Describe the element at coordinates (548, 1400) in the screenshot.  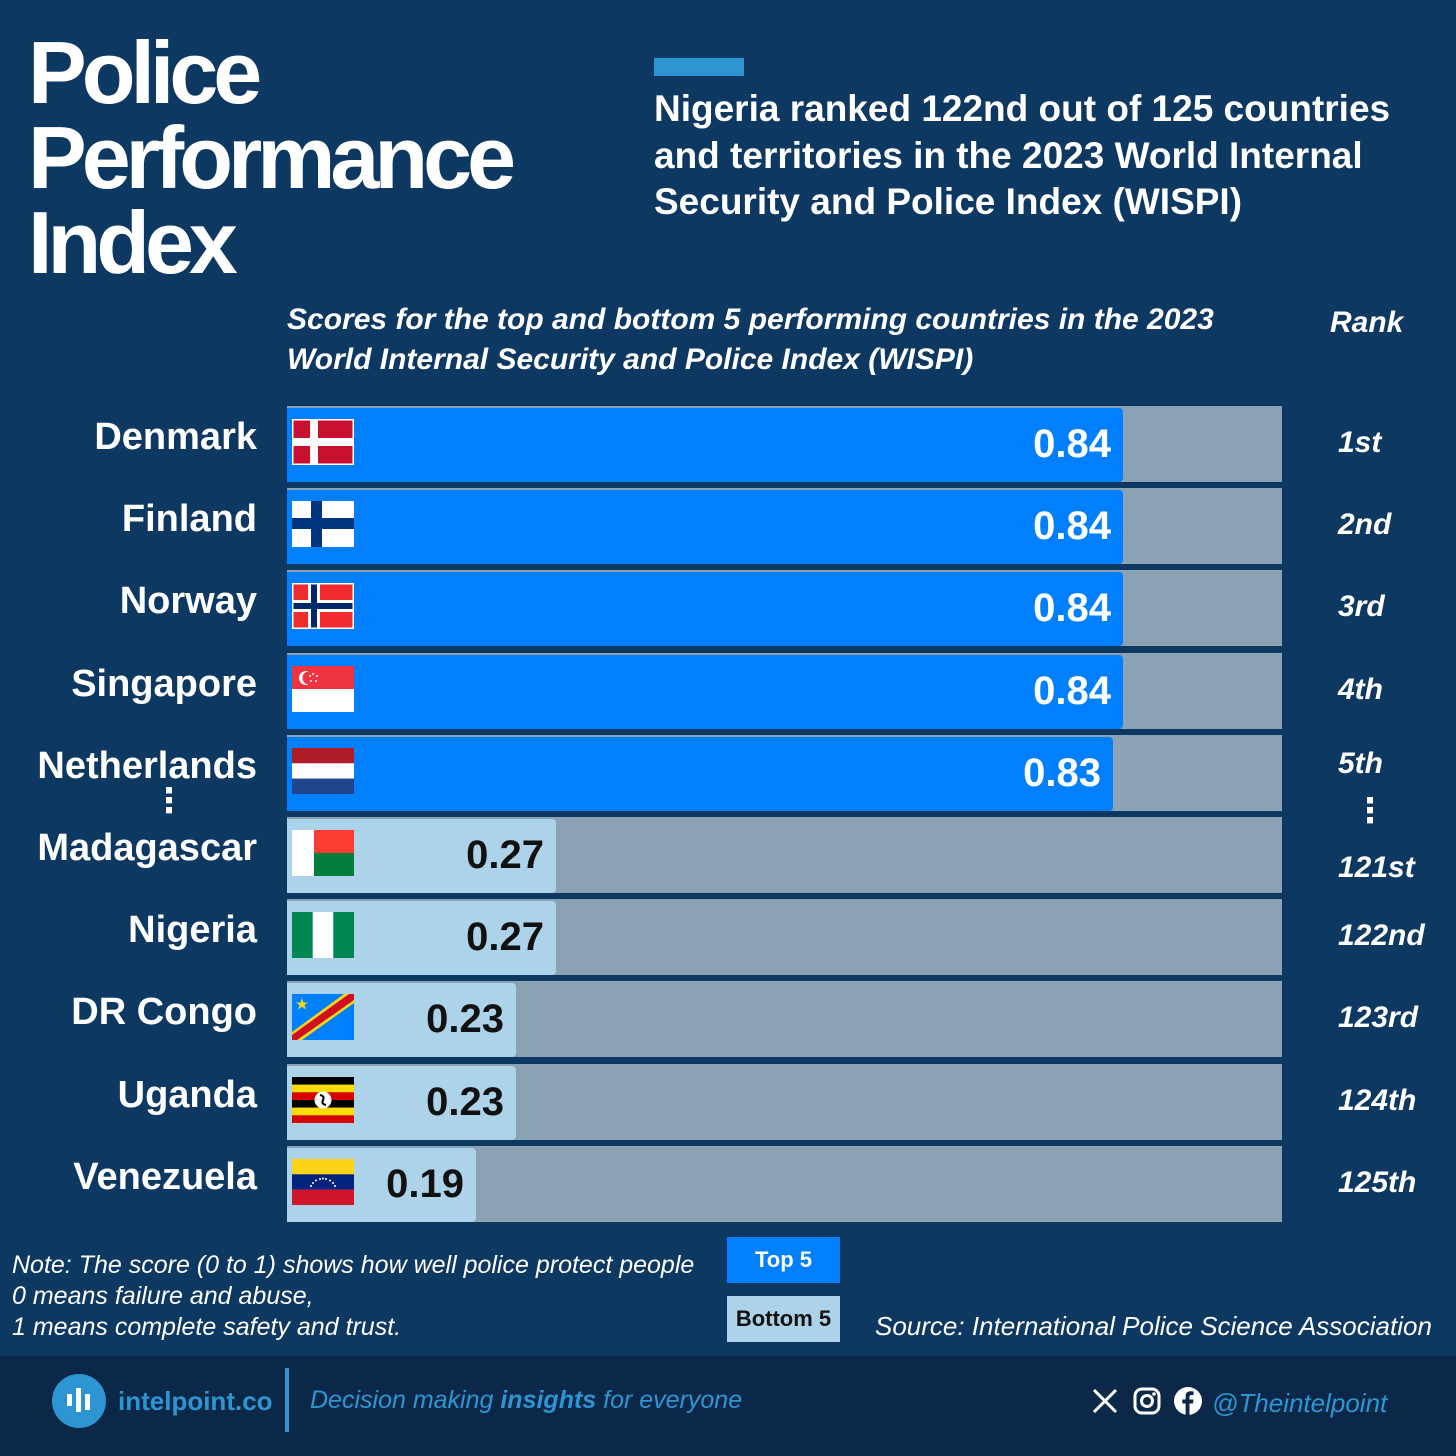
I see `tagline-bold: insights` at that location.